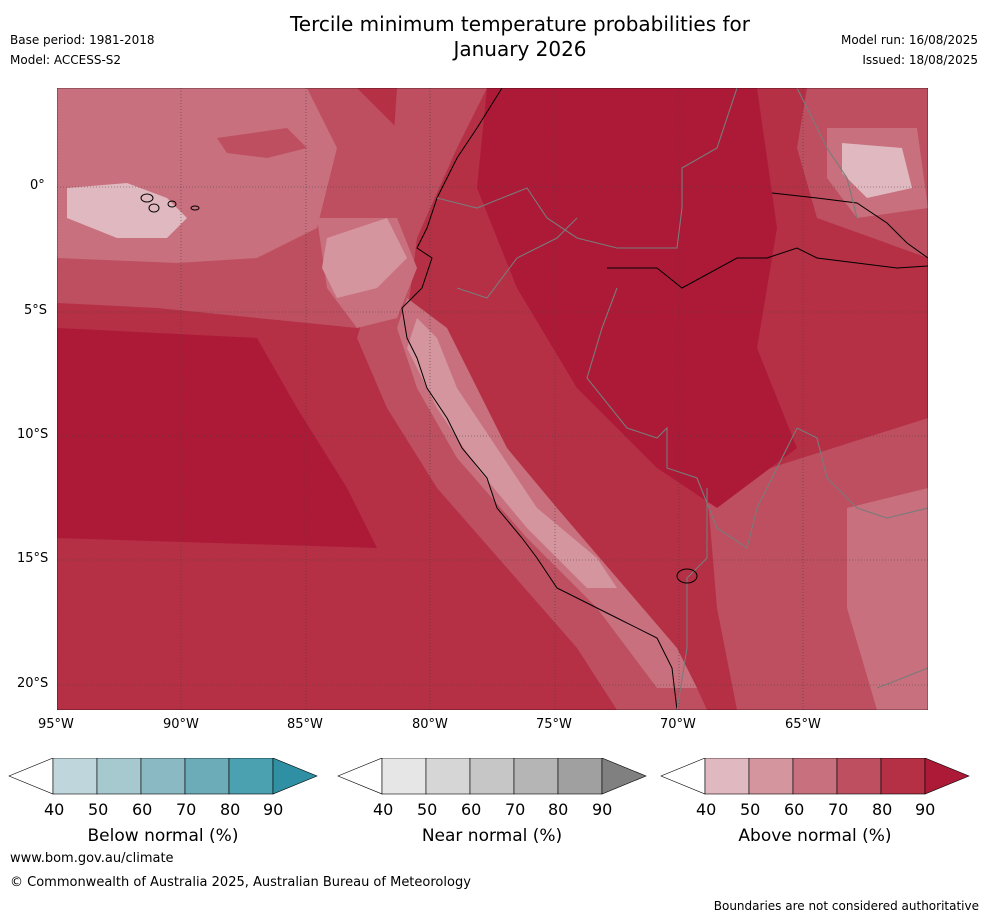 The height and width of the screenshot is (919, 988). I want to click on region-50-60-coast, so click(364, 258).